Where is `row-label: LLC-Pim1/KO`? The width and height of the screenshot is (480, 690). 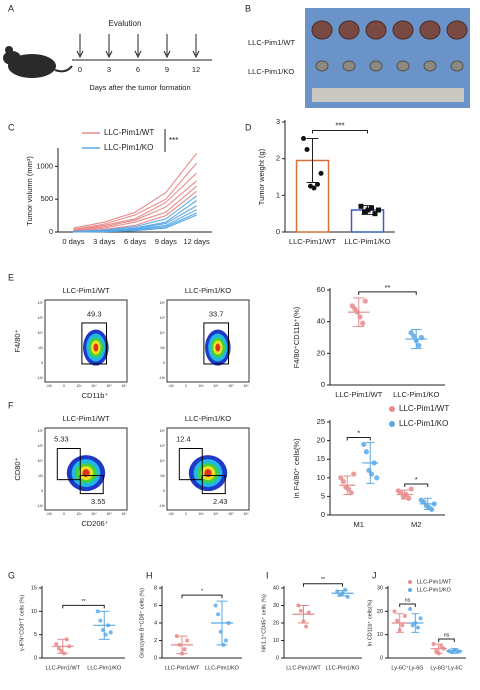 row-label: LLC-Pim1/KO is located at coordinates (271, 71).